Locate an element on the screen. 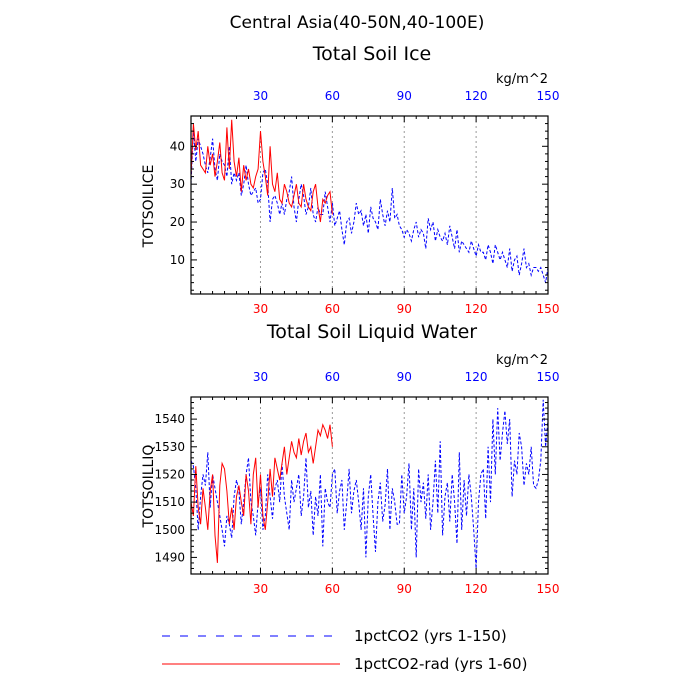 Image resolution: width=700 pixels, height=700 pixels. soil-liquid-series is located at coordinates (369, 484).